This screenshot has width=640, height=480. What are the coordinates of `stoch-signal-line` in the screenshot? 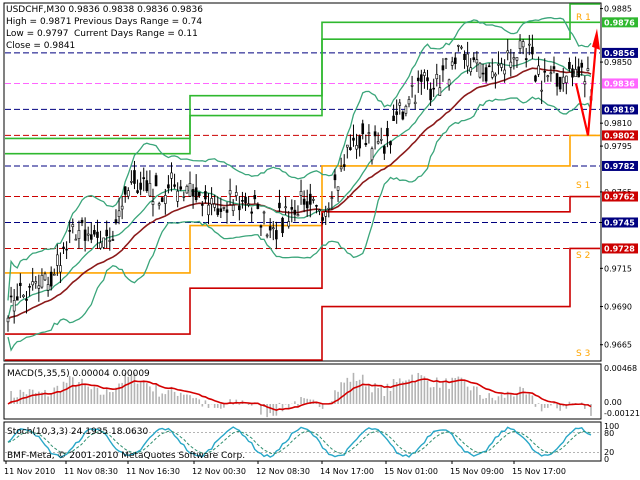 It's located at (299, 442).